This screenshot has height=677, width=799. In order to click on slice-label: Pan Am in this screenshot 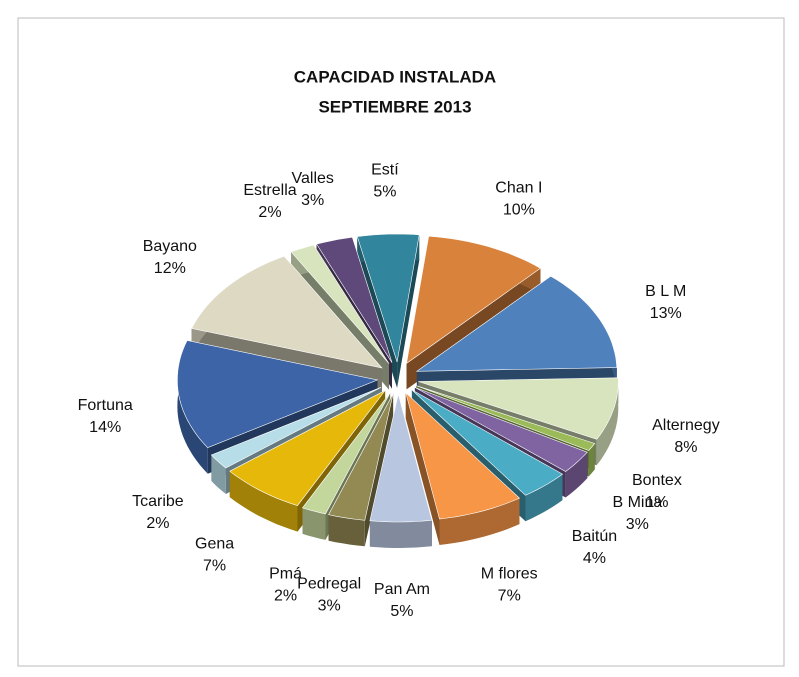, I will do `click(402, 589)`.